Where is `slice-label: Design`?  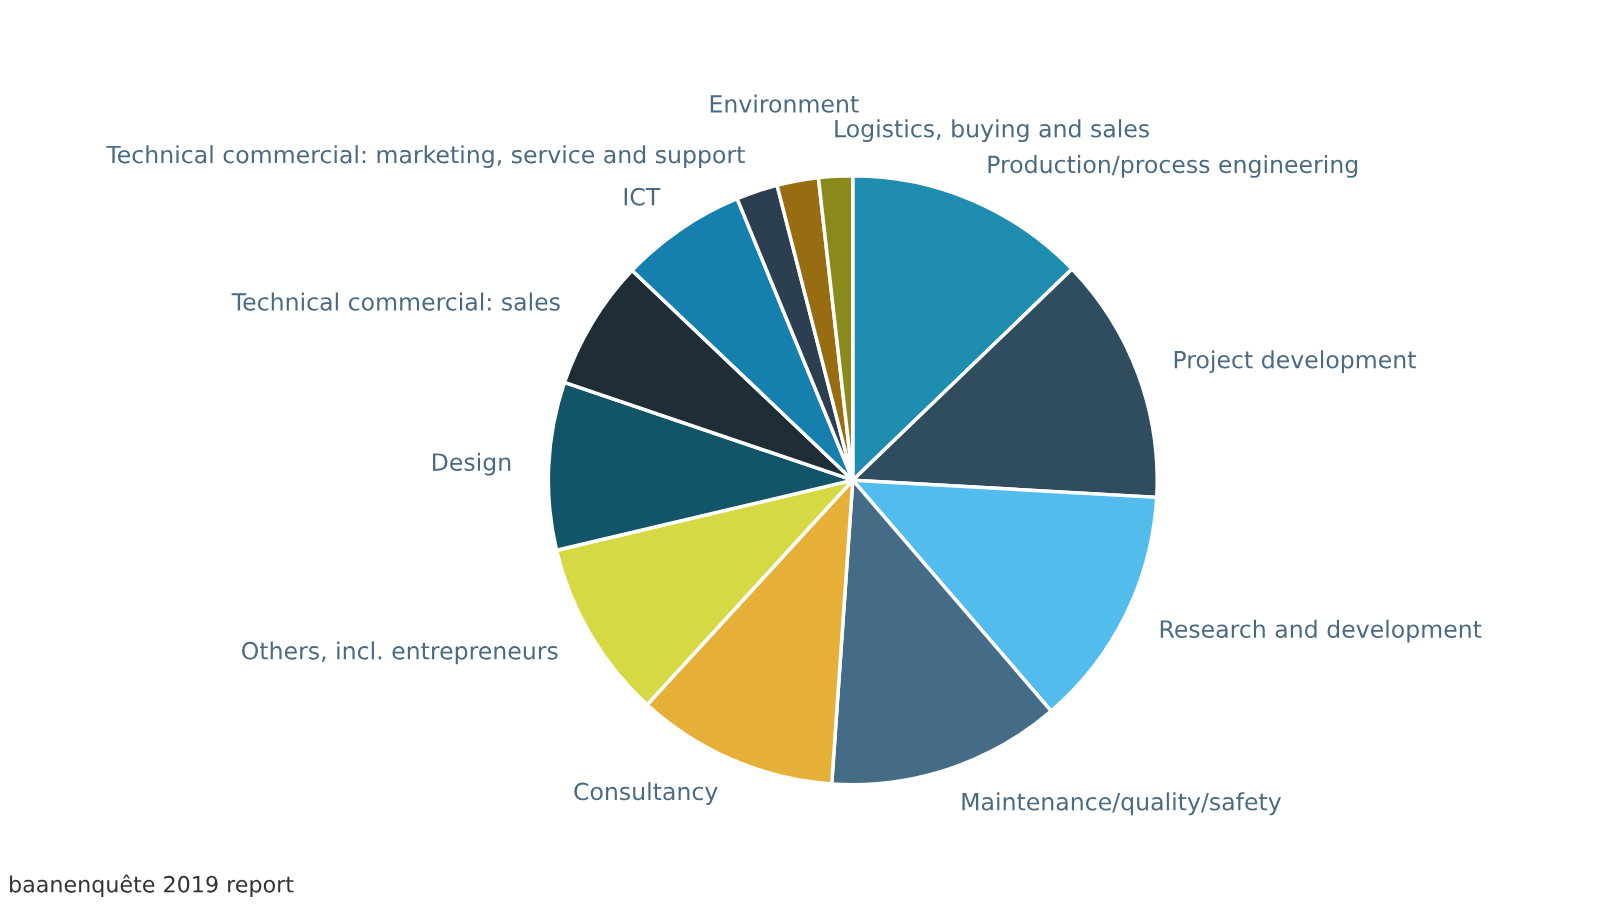 slice-label: Design is located at coordinates (472, 464).